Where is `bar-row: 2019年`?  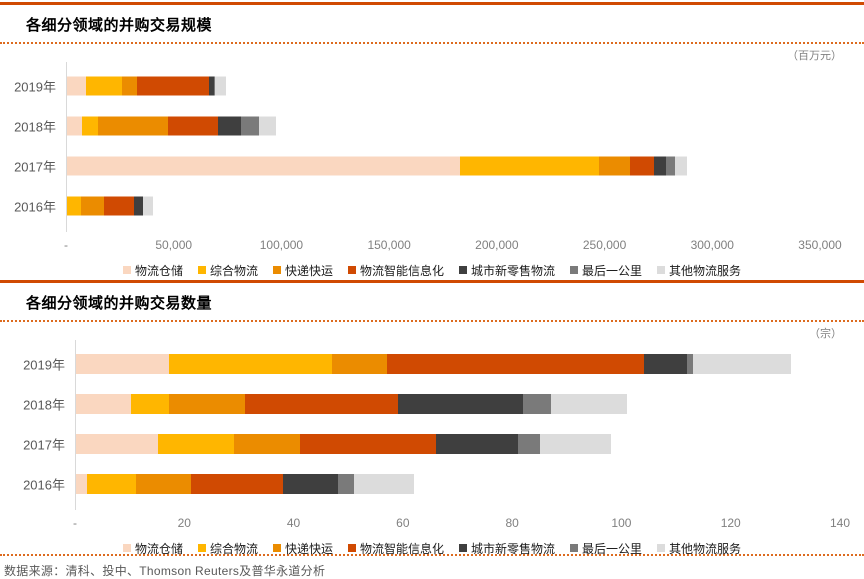
bar-row: 2019年 is located at coordinates (431, 364).